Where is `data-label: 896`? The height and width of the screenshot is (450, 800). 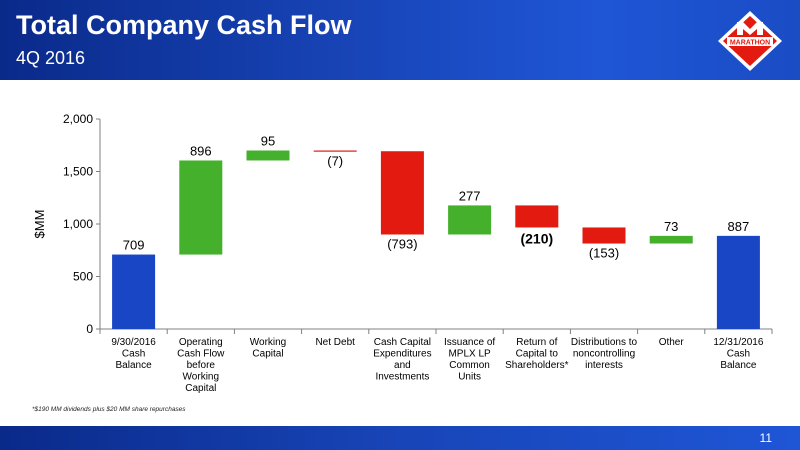 data-label: 896 is located at coordinates (201, 150).